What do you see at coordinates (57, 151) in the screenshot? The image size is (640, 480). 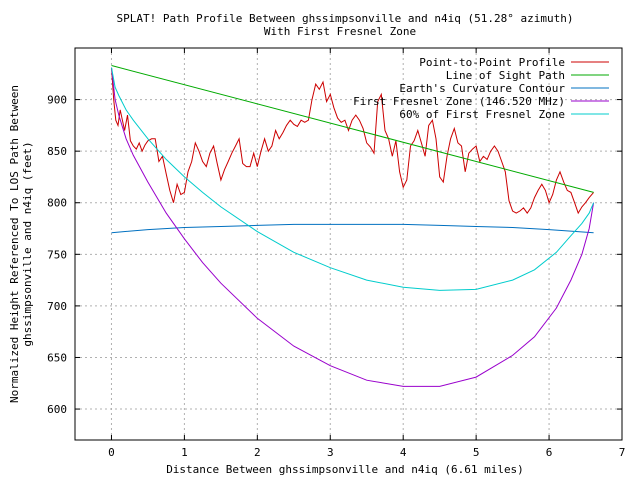 I see `y-tick-label: 850` at bounding box center [57, 151].